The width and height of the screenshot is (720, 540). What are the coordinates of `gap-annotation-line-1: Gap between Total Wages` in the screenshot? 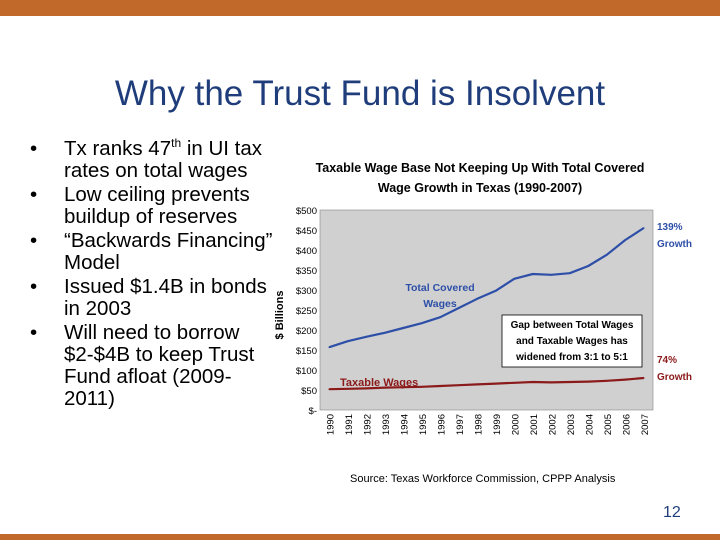 It's located at (572, 325).